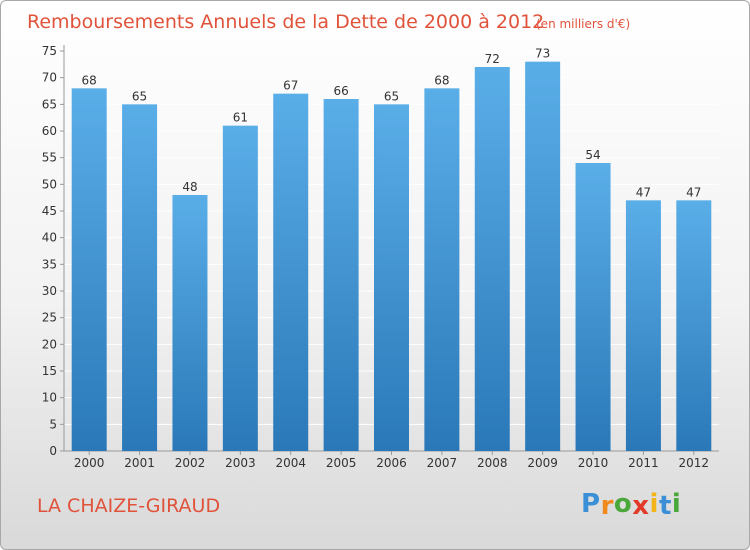 The image size is (750, 550). What do you see at coordinates (49, 238) in the screenshot?
I see `y-tick-label: 40` at bounding box center [49, 238].